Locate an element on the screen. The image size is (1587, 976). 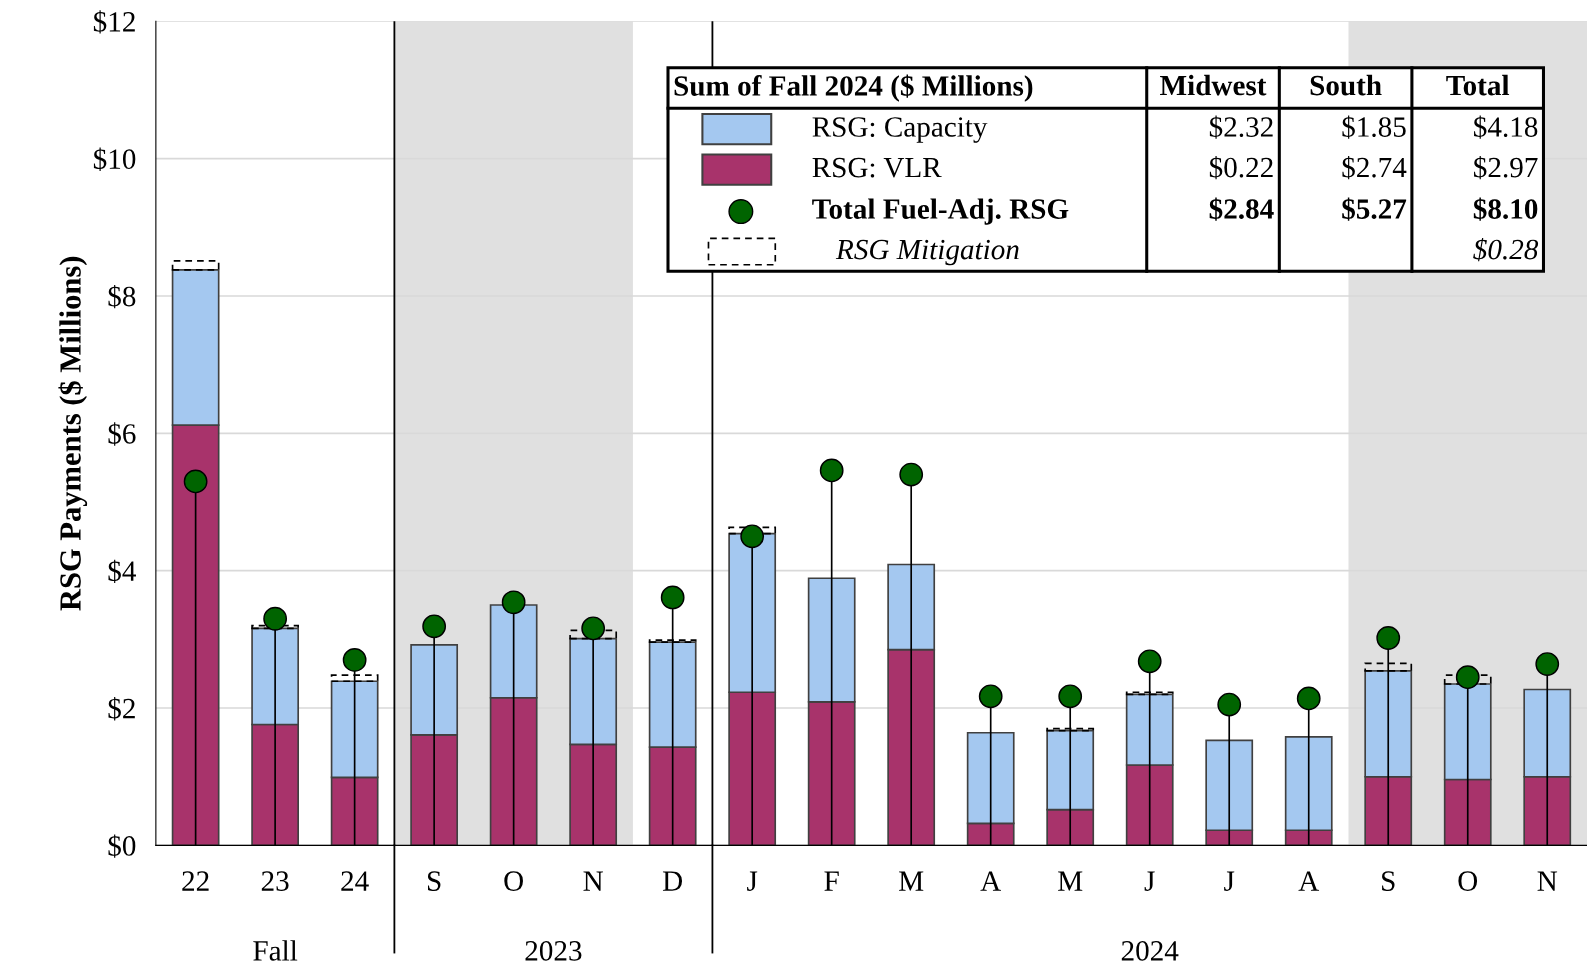
y-tick-label: $10 is located at coordinates (114, 159).